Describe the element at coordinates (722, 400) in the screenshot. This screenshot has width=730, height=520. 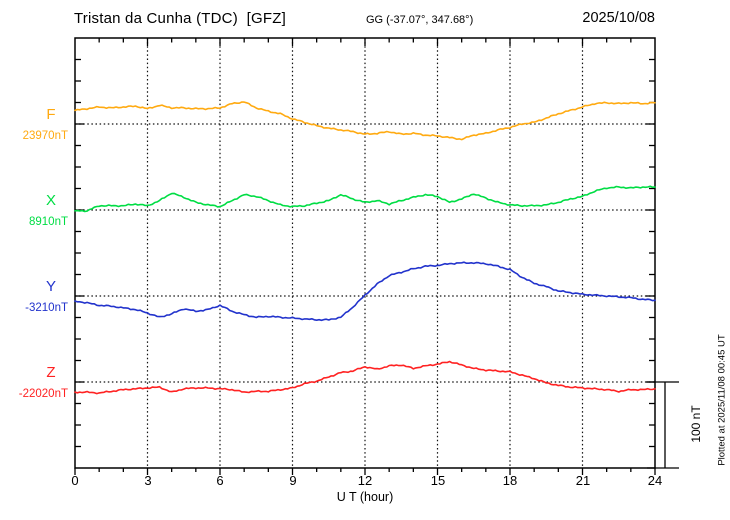
I see `plotted-at-note: Plotted at 2025/11/08 00:45 UT` at that location.